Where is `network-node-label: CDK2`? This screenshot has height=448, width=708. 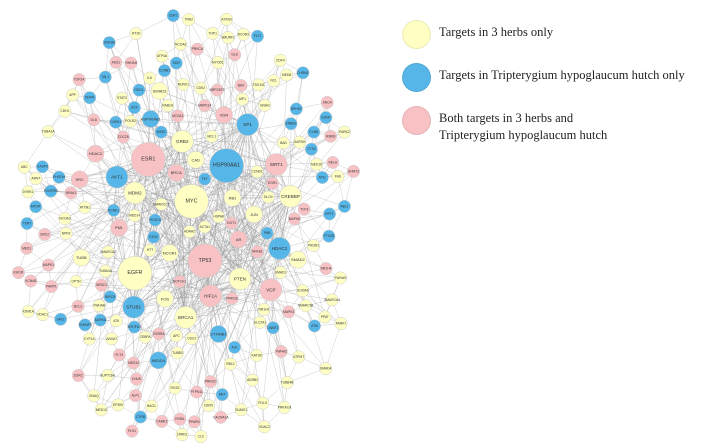
network-node-label: CDK2 is located at coordinates (200, 88).